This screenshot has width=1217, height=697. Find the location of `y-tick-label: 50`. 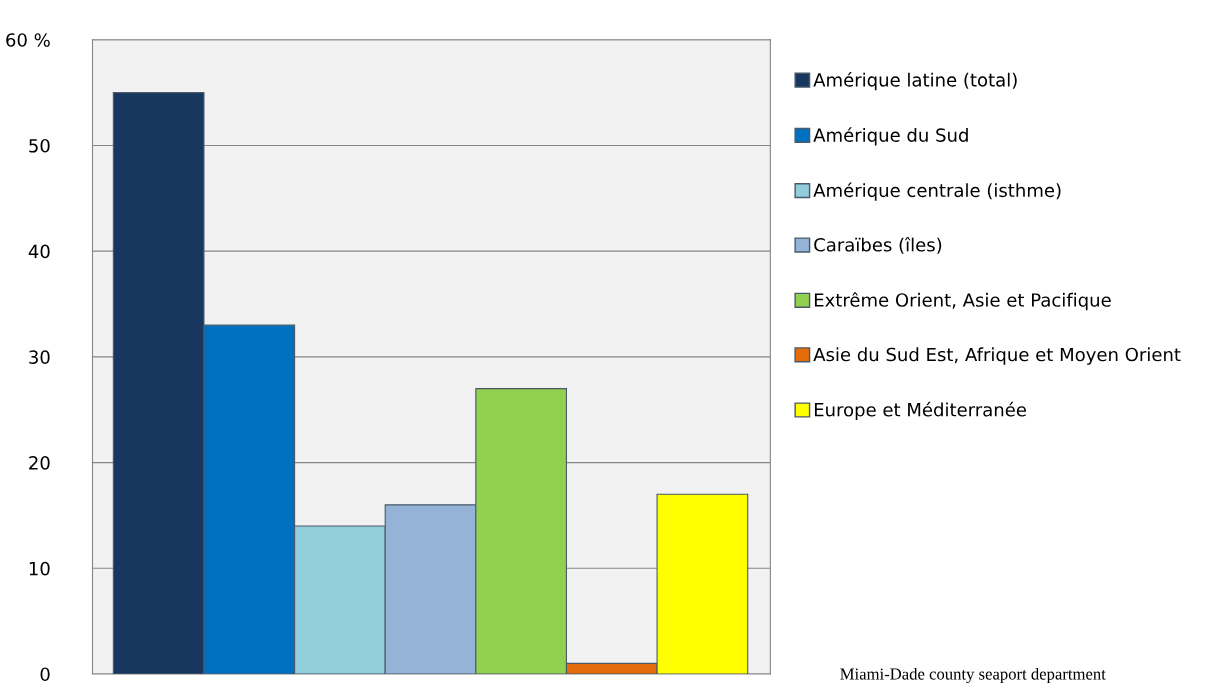

y-tick-label: 50 is located at coordinates (39, 145).